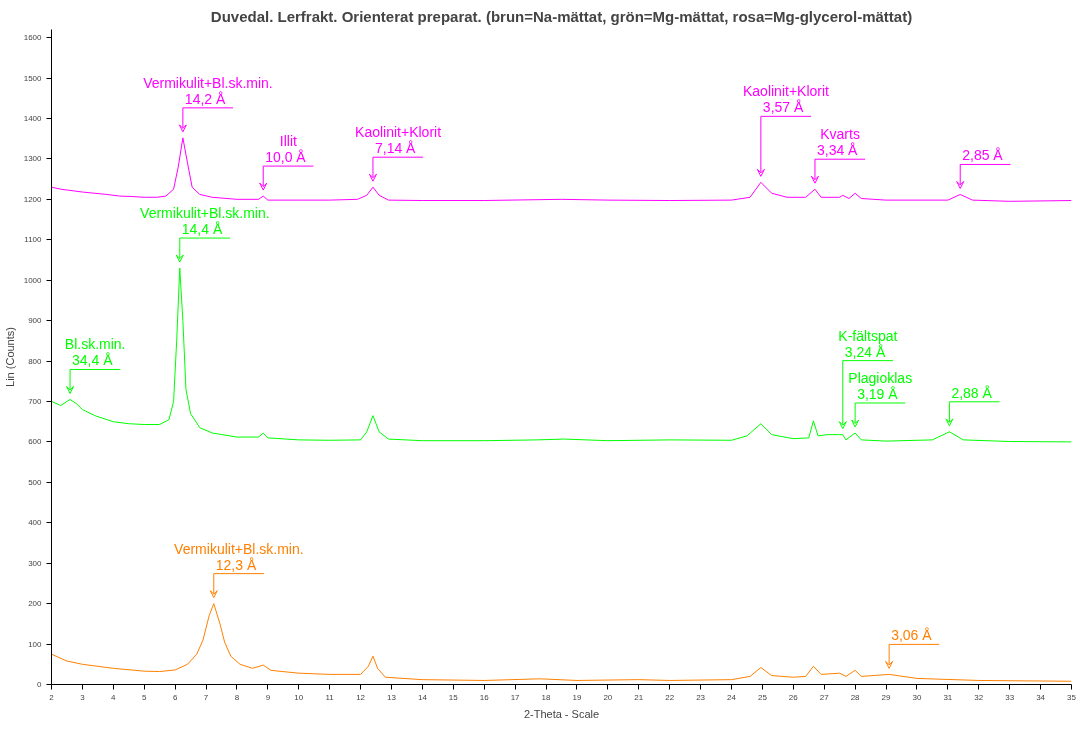 This screenshot has height=745, width=1090. What do you see at coordinates (868, 343) in the screenshot?
I see `annotation: K-fältspat 3,24 Å` at bounding box center [868, 343].